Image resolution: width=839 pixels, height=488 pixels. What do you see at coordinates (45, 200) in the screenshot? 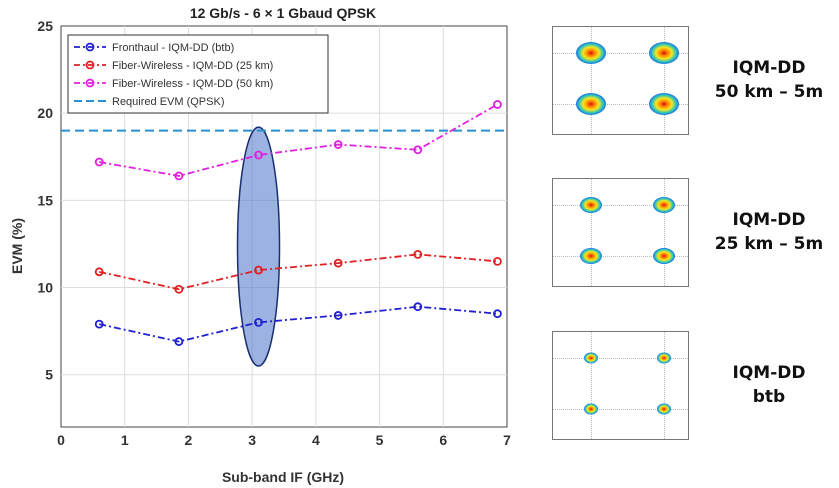
I see `y-tick-label: 15` at bounding box center [45, 200].